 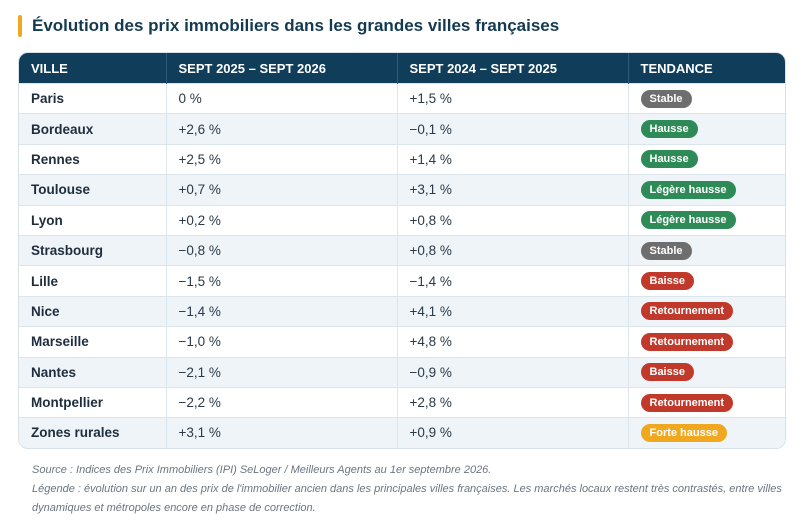 I want to click on cell-change-2026: −1,4 %, so click(x=282, y=311).